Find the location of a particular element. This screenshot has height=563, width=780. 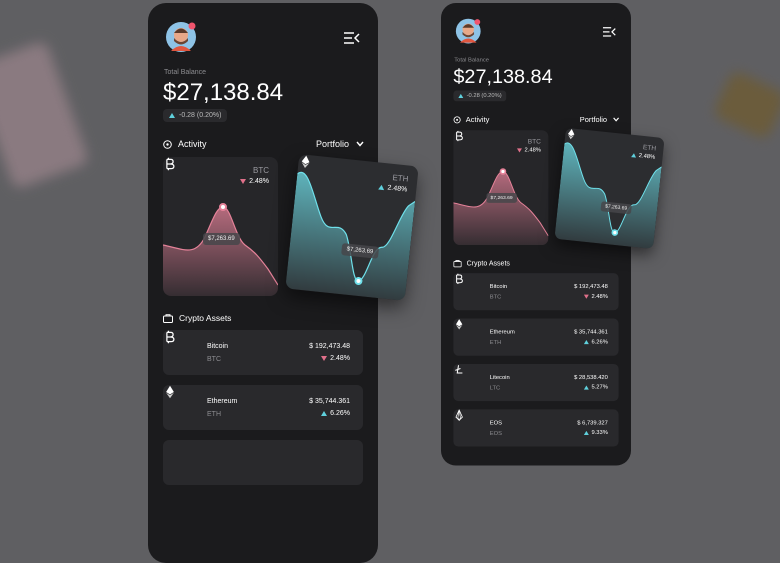

asset-symbol: EOS is located at coordinates (495, 433).